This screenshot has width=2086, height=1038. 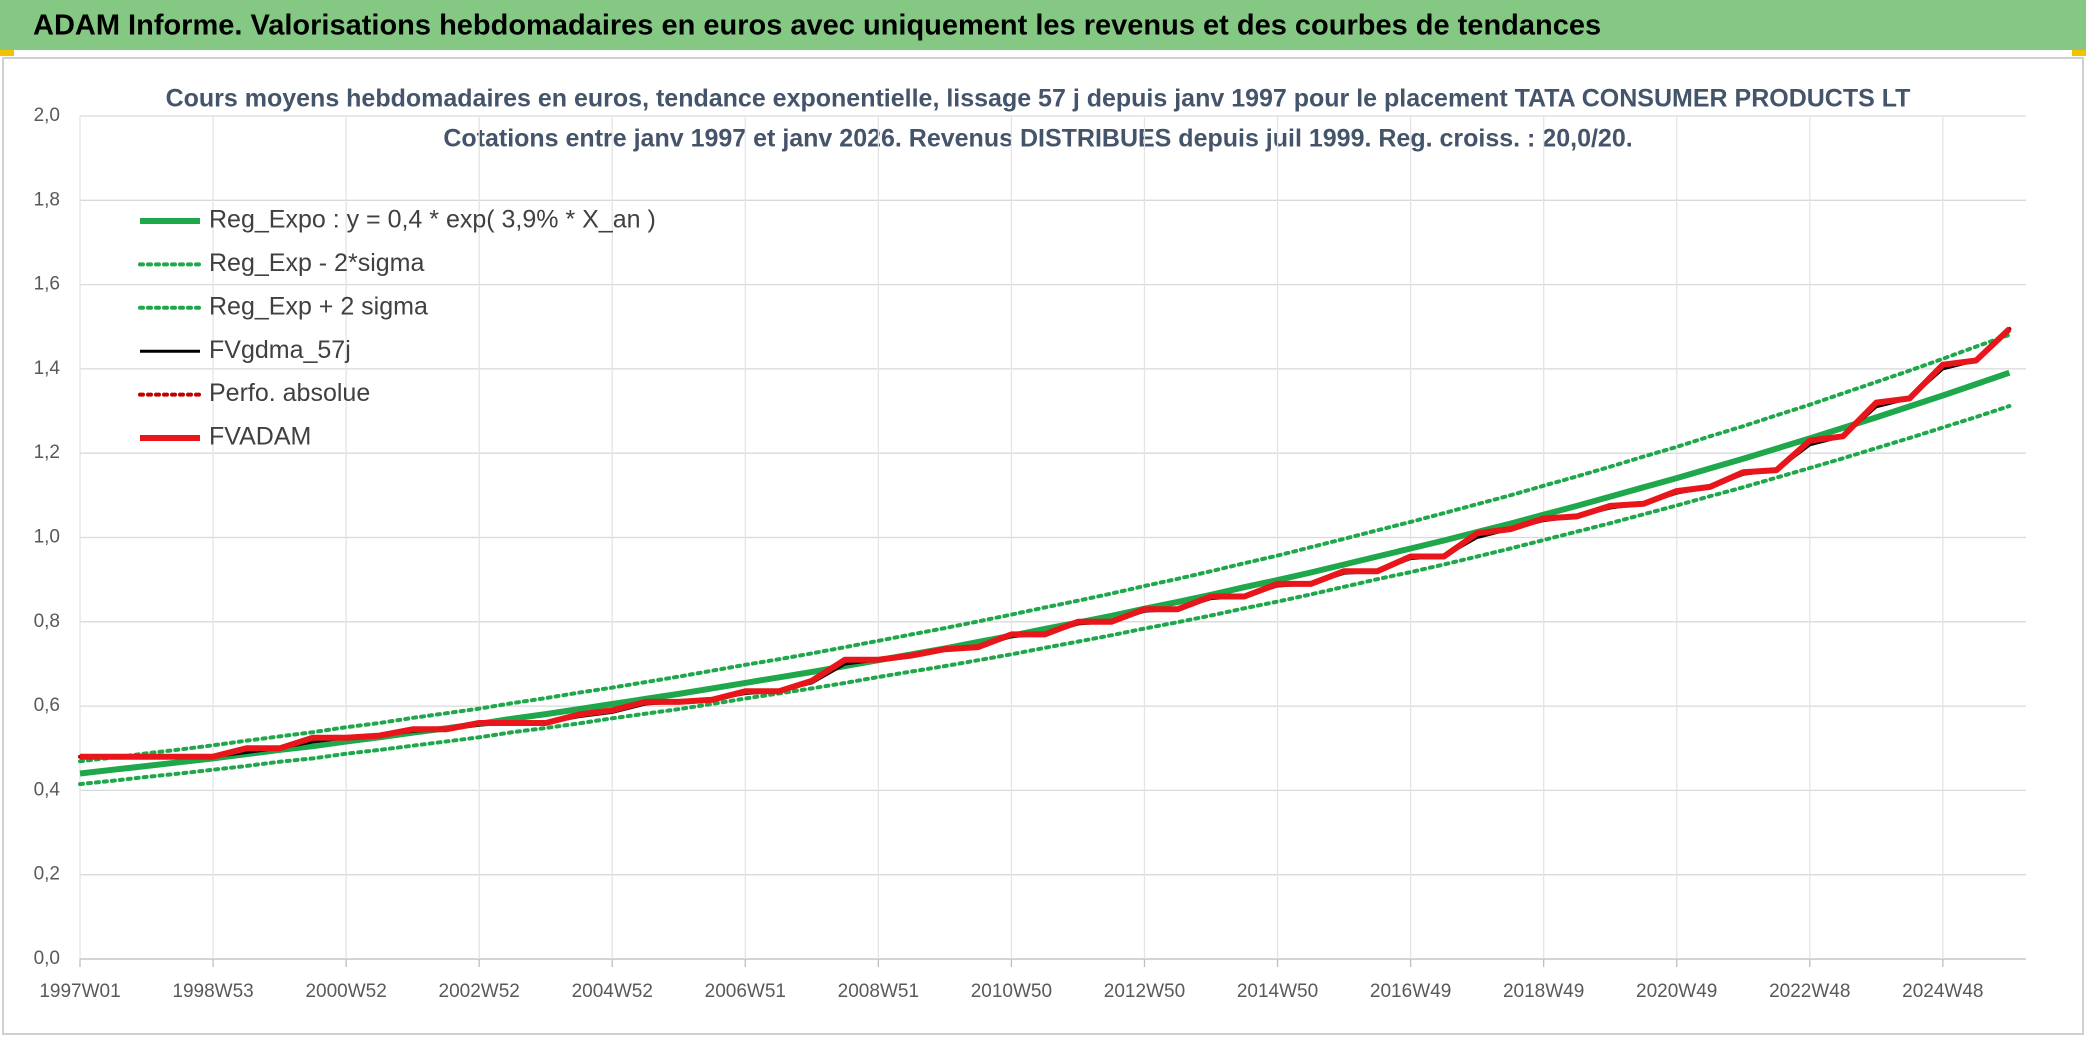 What do you see at coordinates (47, 368) in the screenshot?
I see `y-tick-label: 1,4` at bounding box center [47, 368].